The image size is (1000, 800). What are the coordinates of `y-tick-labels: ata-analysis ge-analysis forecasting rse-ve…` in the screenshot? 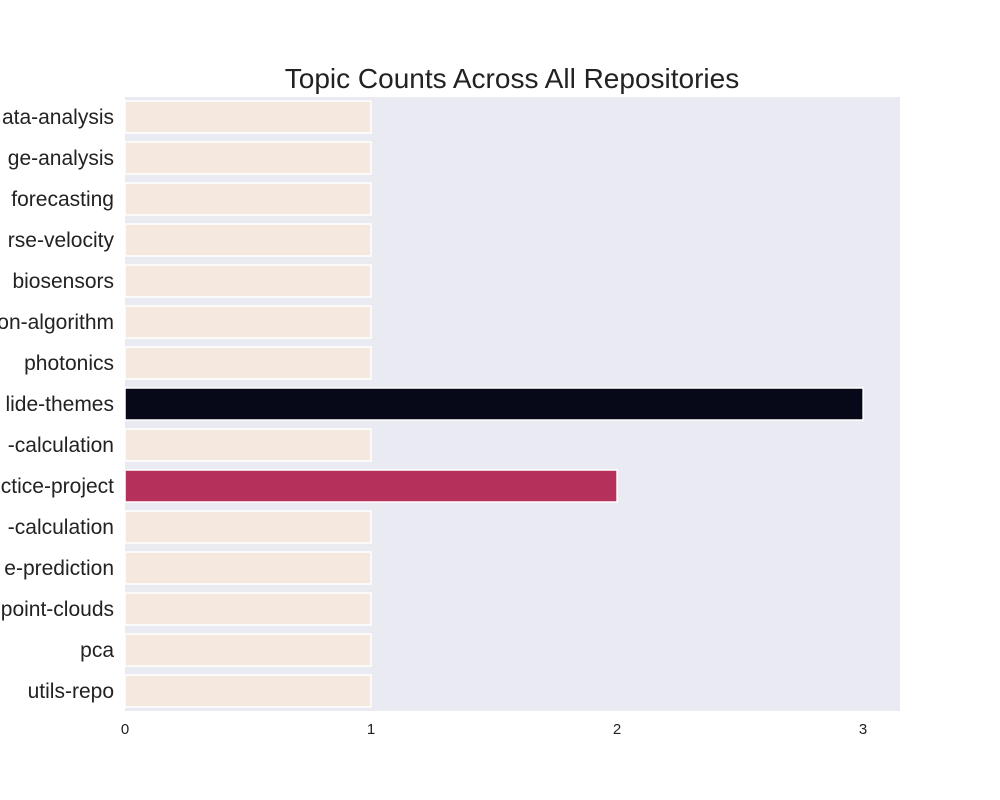 It's located at (57, 404).